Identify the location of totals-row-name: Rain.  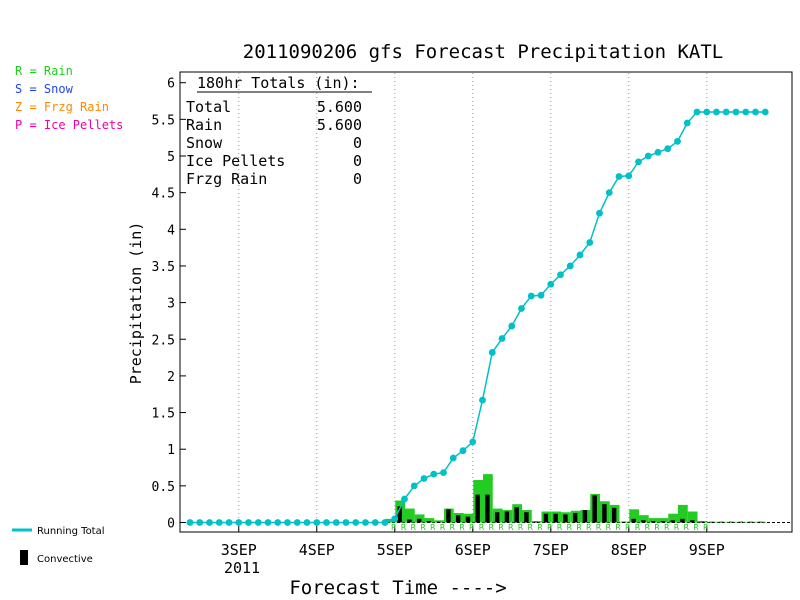
(204, 125).